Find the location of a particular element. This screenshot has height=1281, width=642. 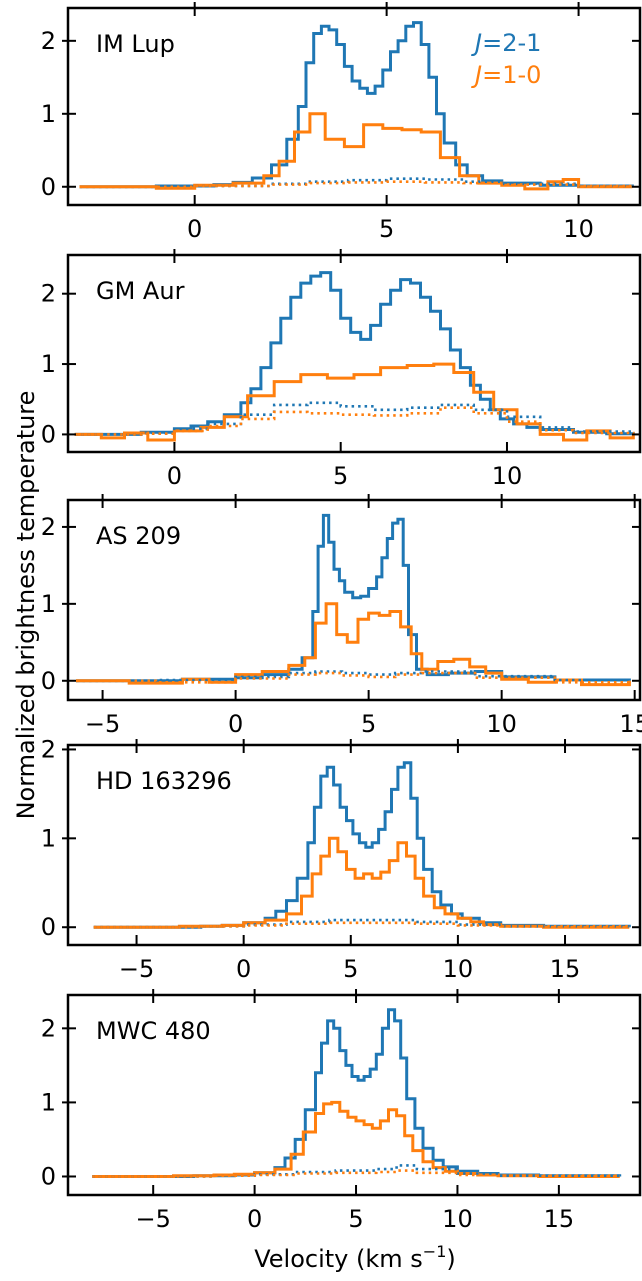

legend-entry: J=2-1 is located at coordinates (506, 43).